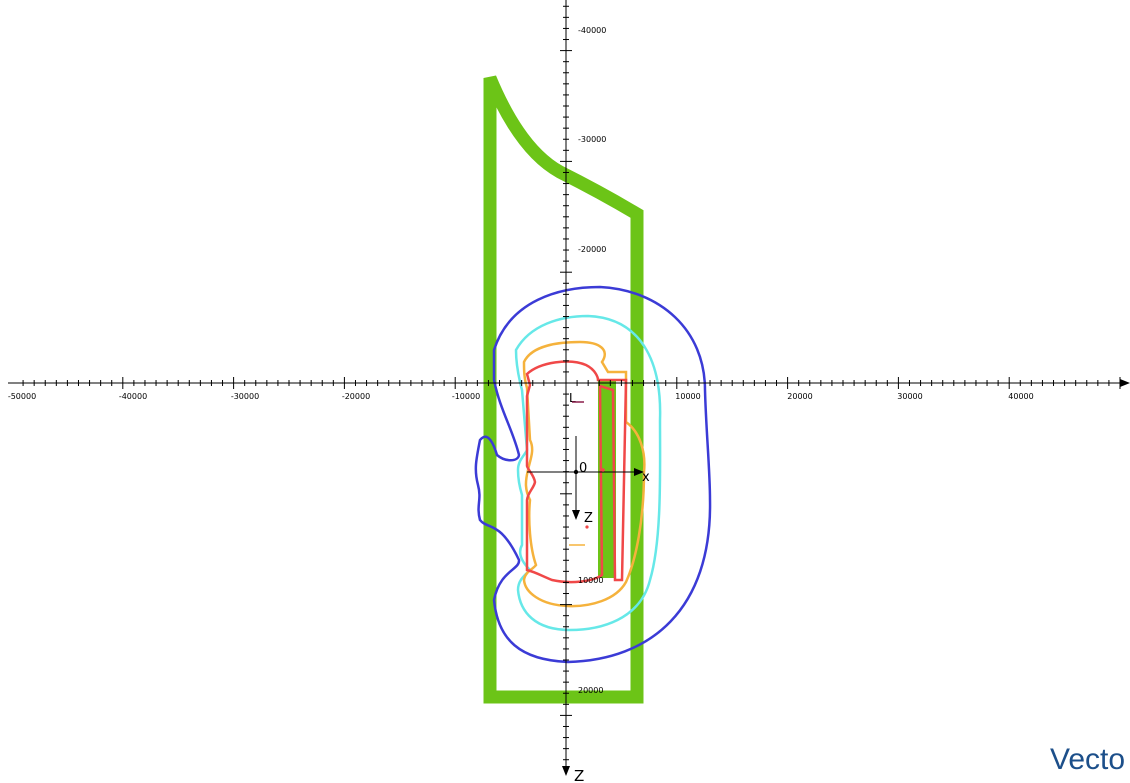 This screenshot has width=1130, height=783. What do you see at coordinates (1088, 759) in the screenshot?
I see `brand-logo-text: Vecto` at bounding box center [1088, 759].